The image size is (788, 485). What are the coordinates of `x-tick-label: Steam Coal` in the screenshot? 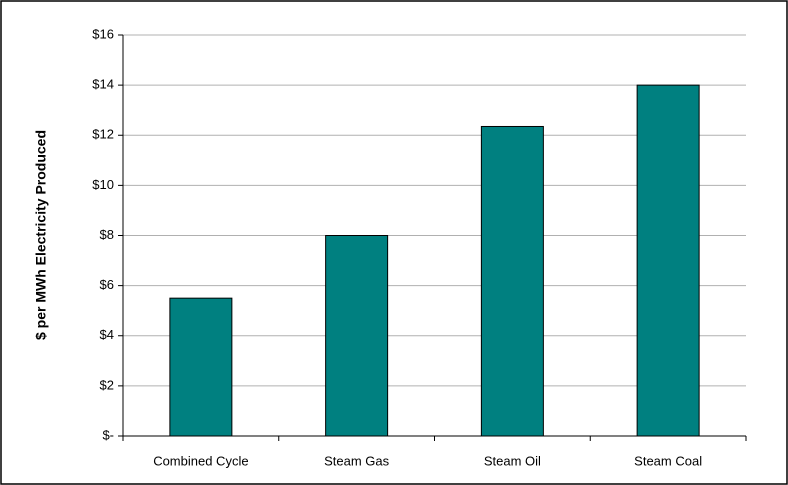 It's located at (668, 460).